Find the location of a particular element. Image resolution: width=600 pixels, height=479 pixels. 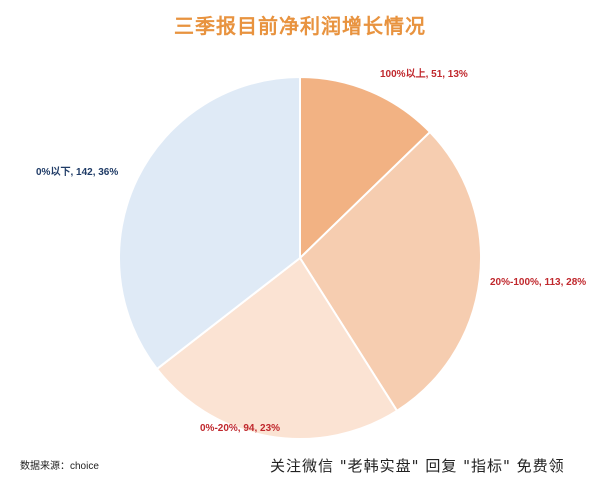

slice-data-label: 100%以上, 51, 13% is located at coordinates (424, 73).